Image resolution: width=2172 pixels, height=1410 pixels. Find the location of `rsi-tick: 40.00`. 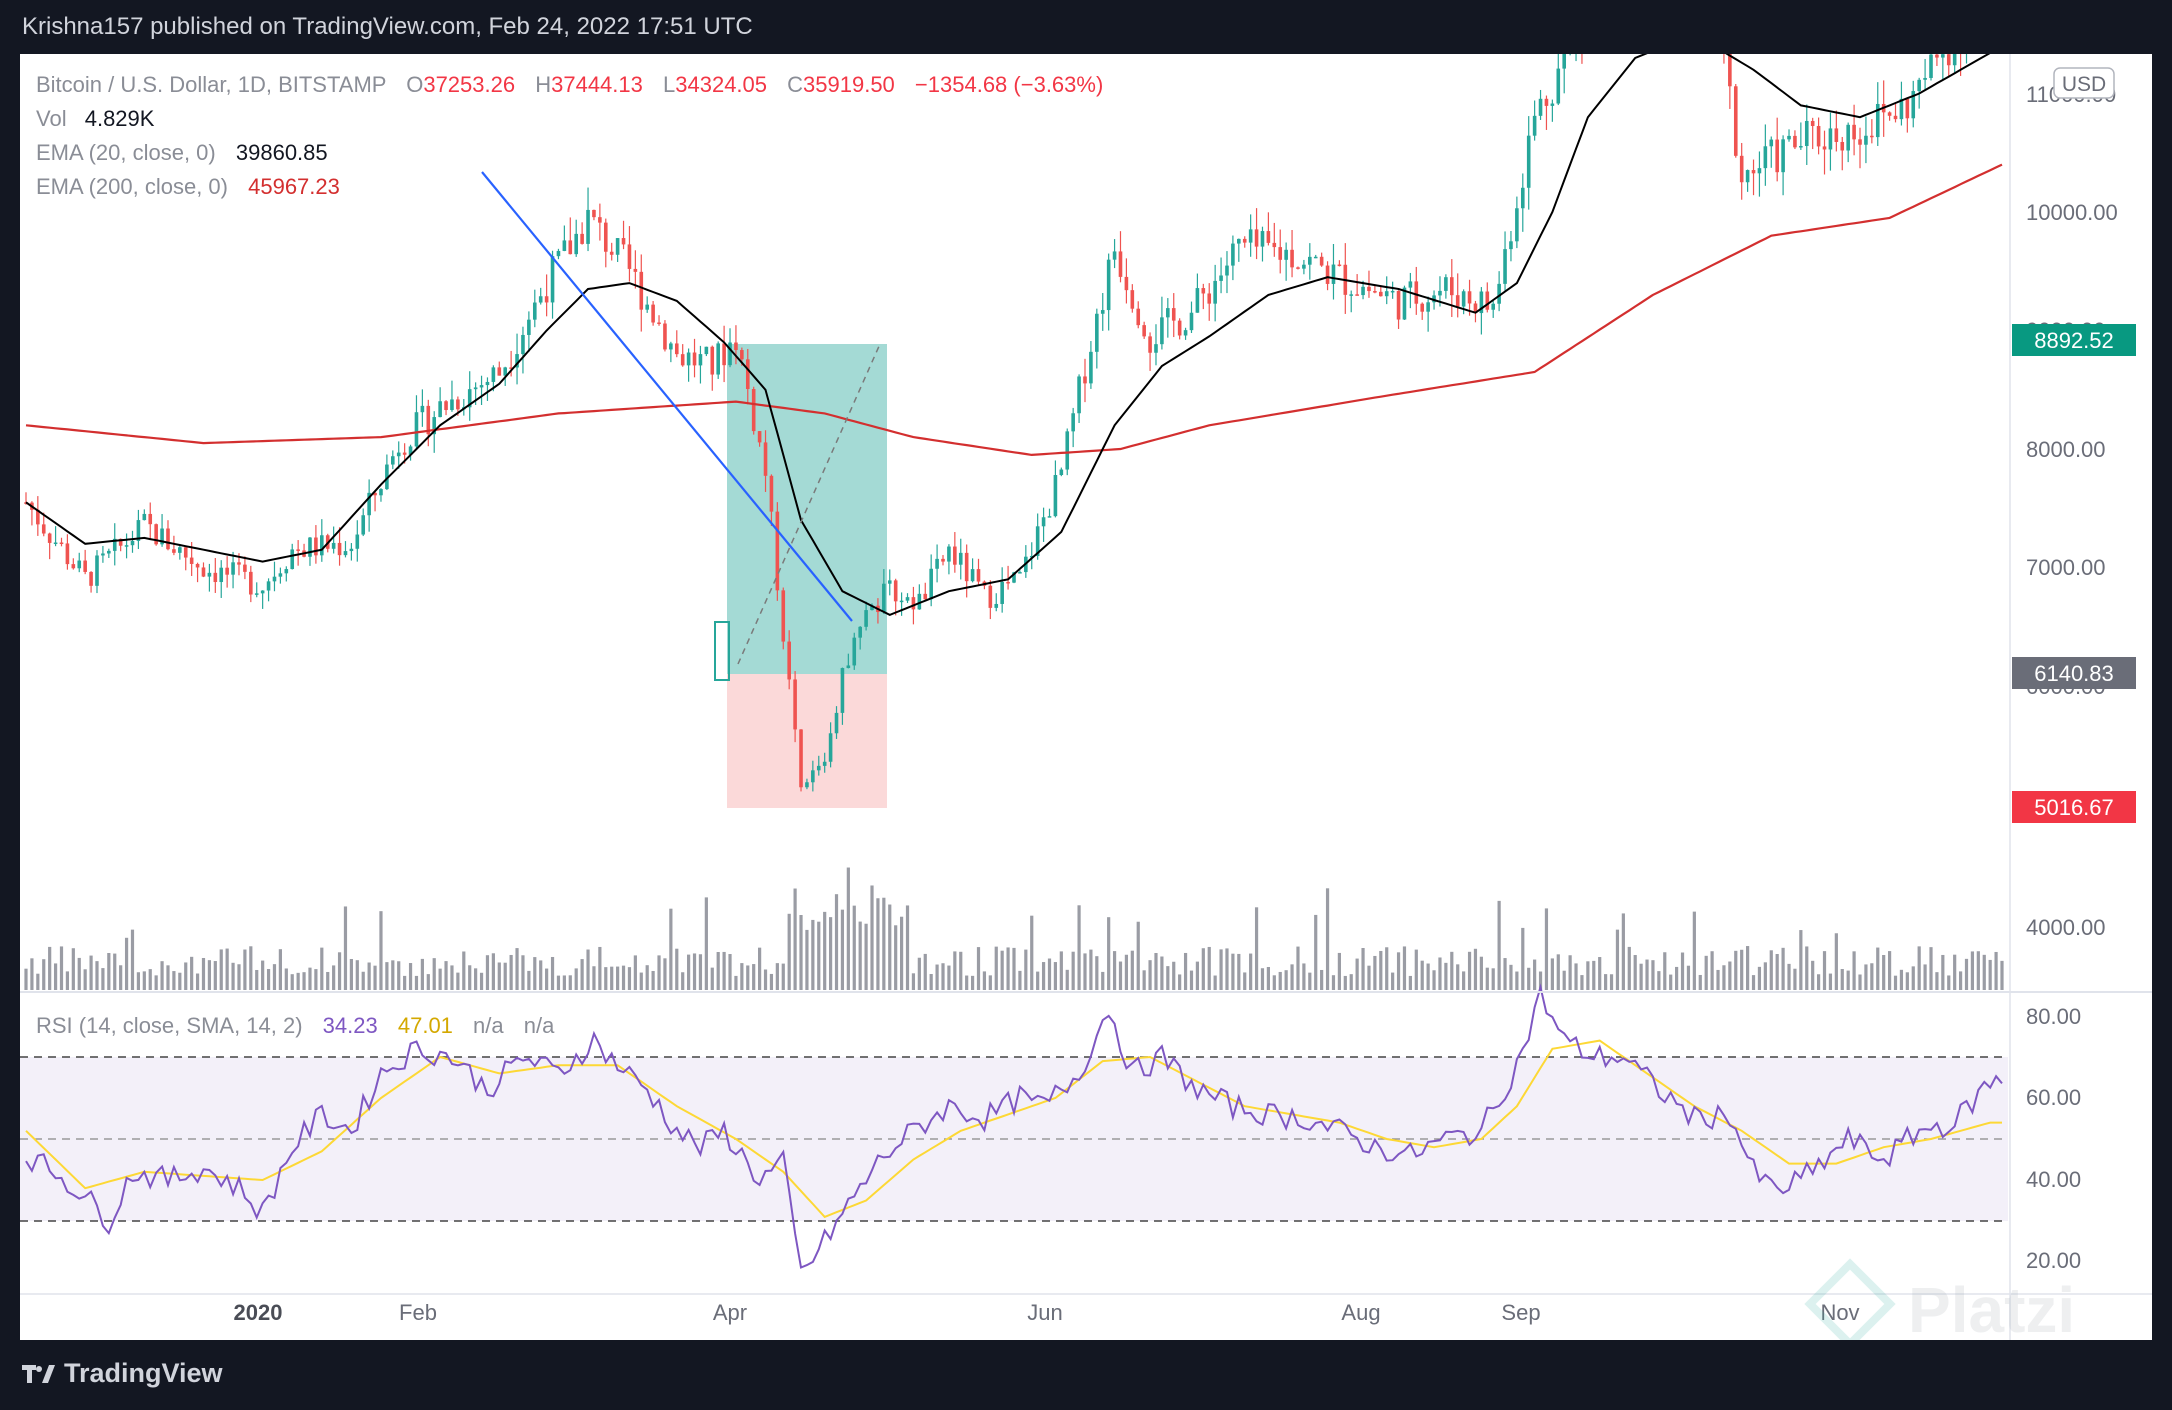

rsi-tick: 40.00 is located at coordinates (2053, 1179).